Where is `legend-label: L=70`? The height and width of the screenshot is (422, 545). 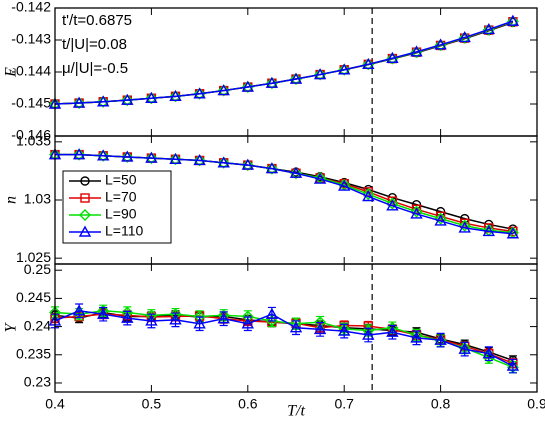 legend-label: L=70 is located at coordinates (121, 197).